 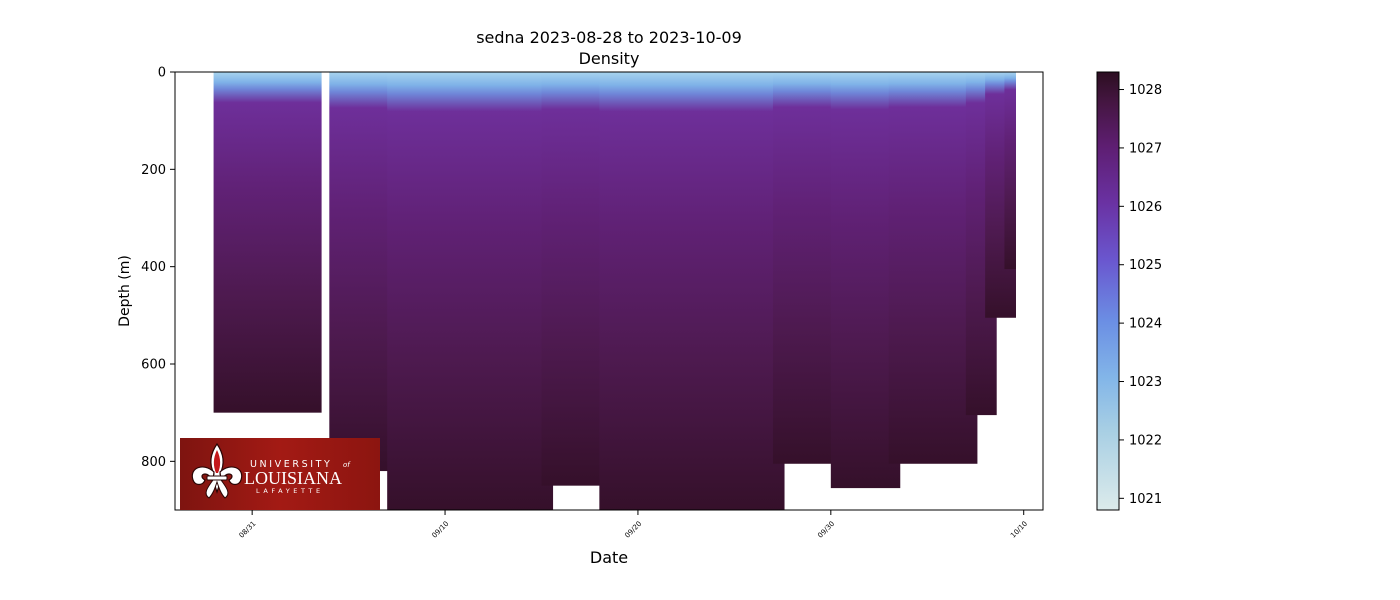 What do you see at coordinates (1145, 207) in the screenshot?
I see `colorbar-tick-label: 1026` at bounding box center [1145, 207].